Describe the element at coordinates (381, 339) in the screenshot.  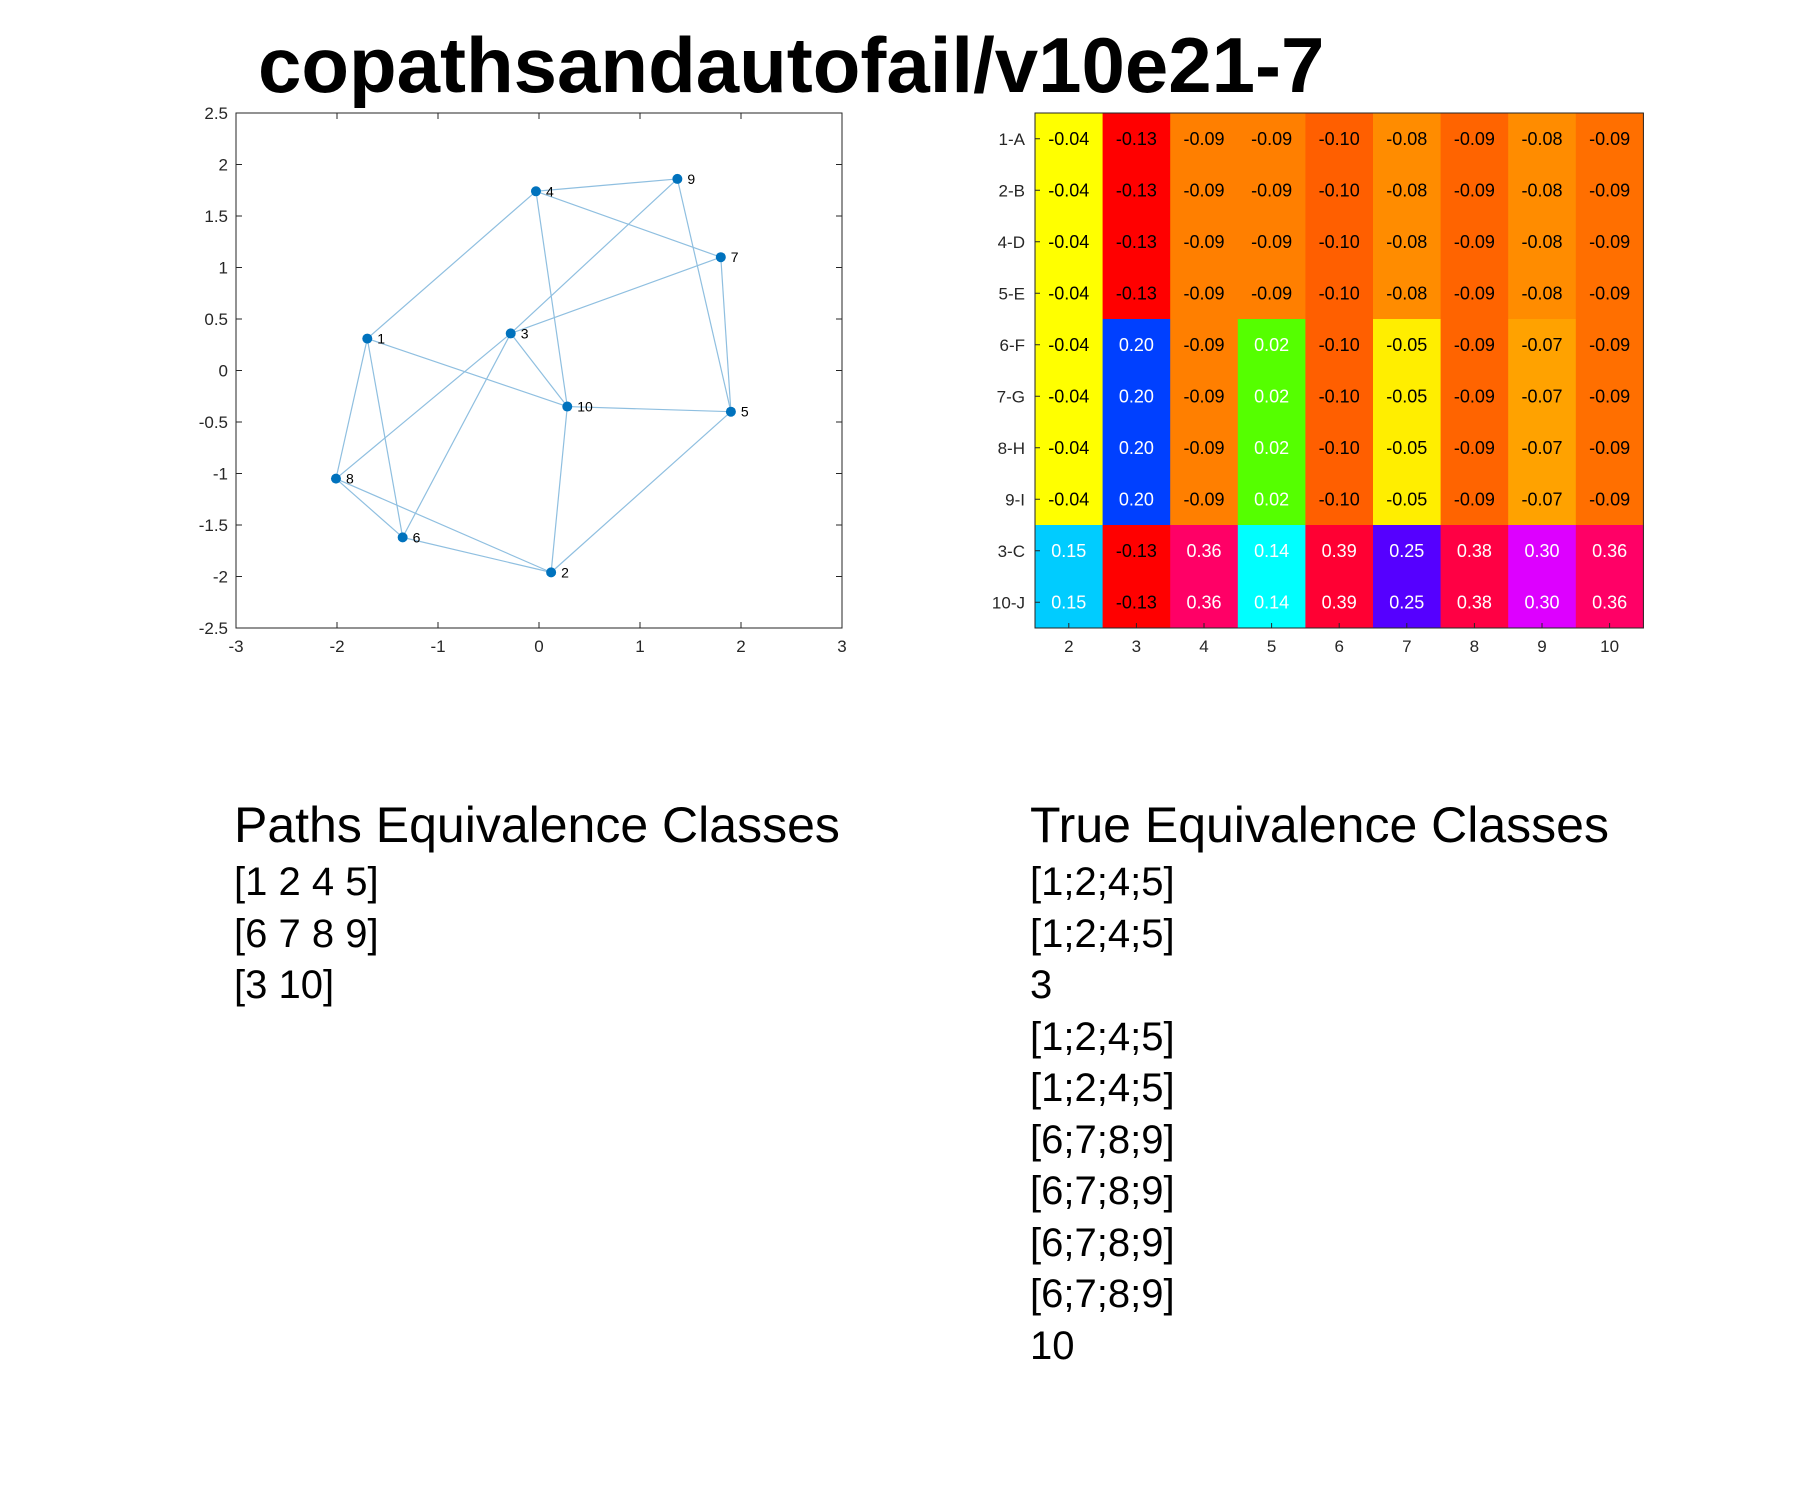
I see `node-label: 1` at that location.